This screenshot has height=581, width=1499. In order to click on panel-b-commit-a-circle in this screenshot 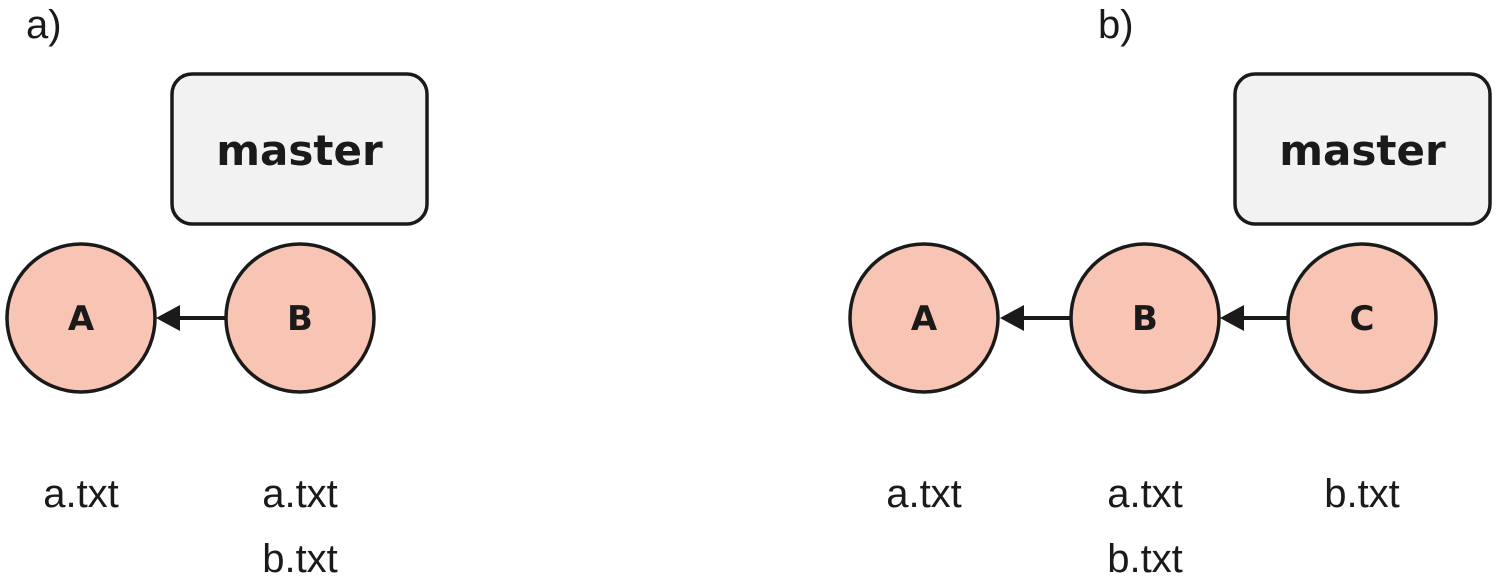, I will do `click(924, 318)`.